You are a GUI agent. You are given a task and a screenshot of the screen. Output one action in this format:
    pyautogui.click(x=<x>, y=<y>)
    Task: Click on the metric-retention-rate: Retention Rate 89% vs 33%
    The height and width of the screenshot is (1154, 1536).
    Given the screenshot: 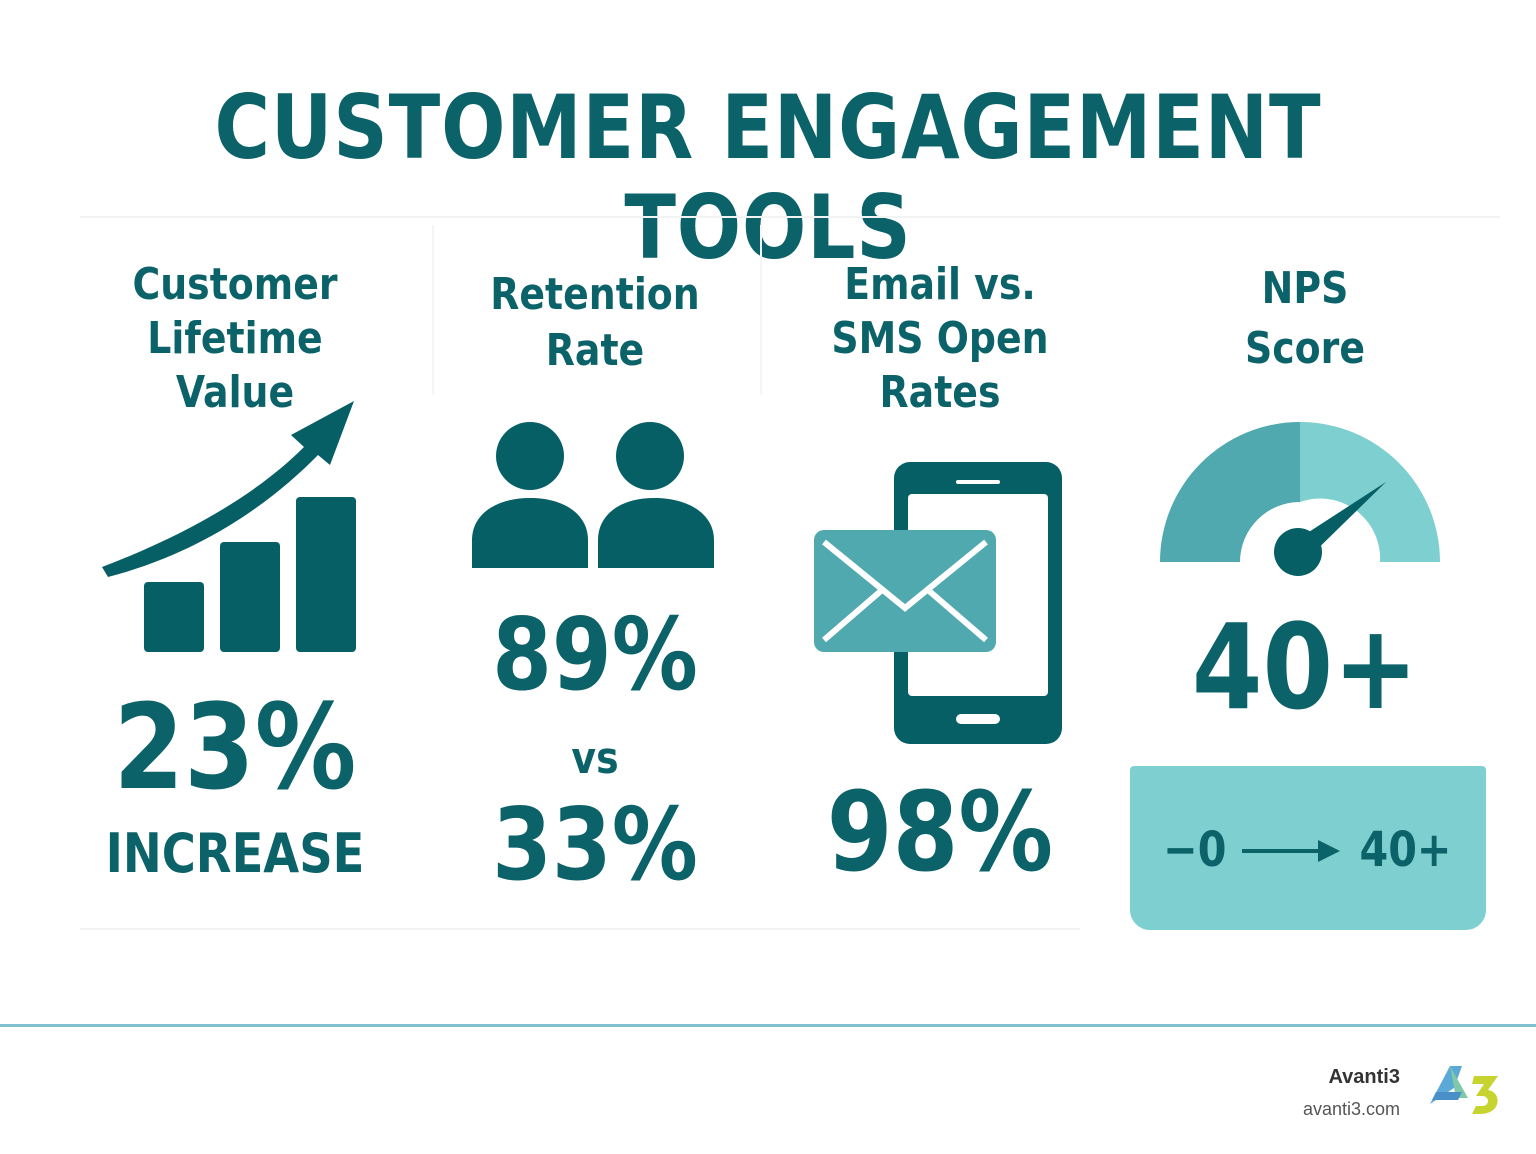 What is the action you would take?
    pyautogui.click(x=595, y=595)
    